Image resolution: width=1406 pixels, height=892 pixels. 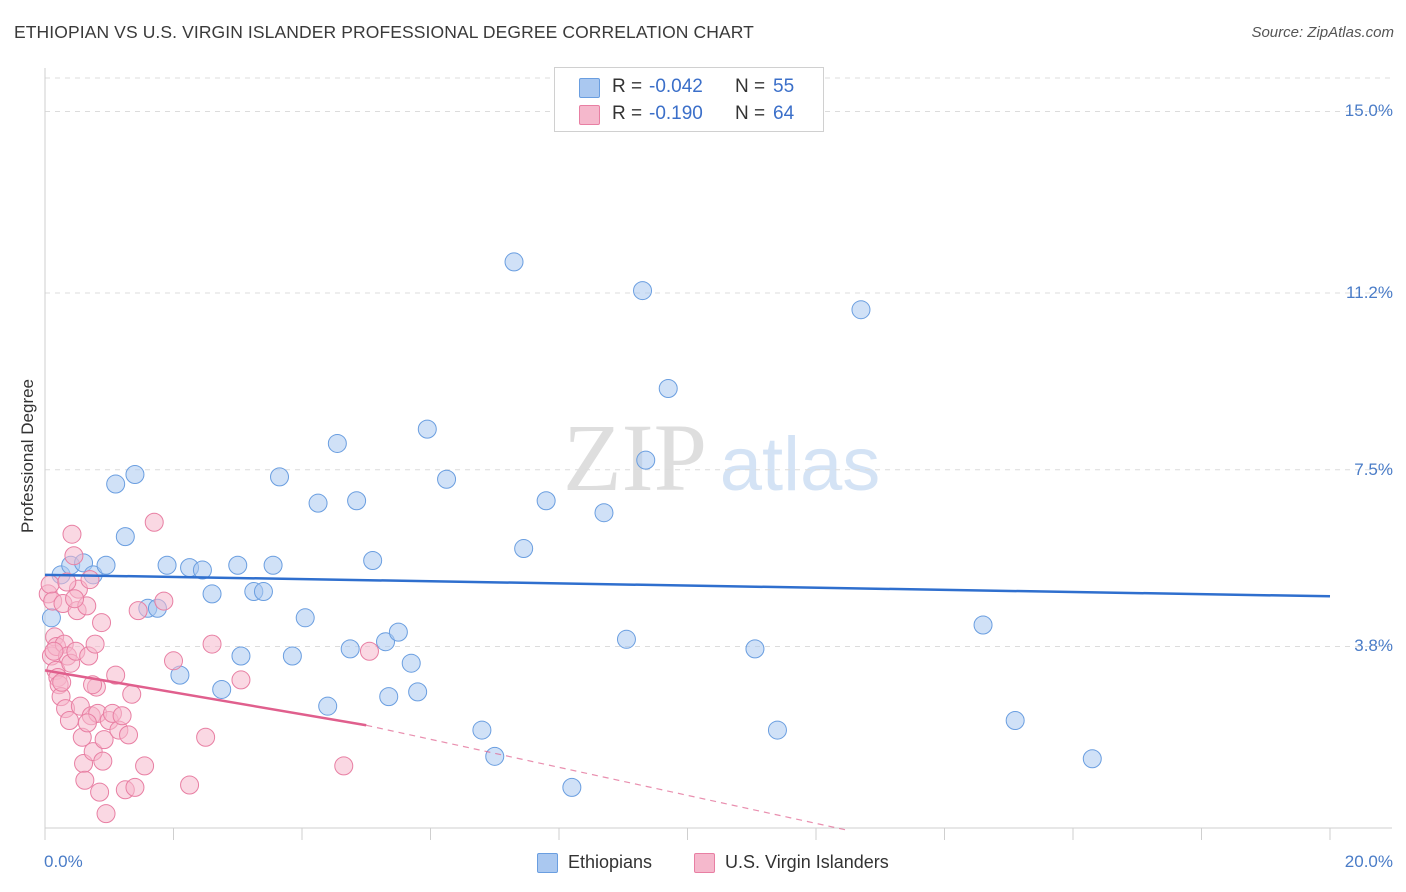 I want to click on watermark-atlas: atlas, so click(x=800, y=464).